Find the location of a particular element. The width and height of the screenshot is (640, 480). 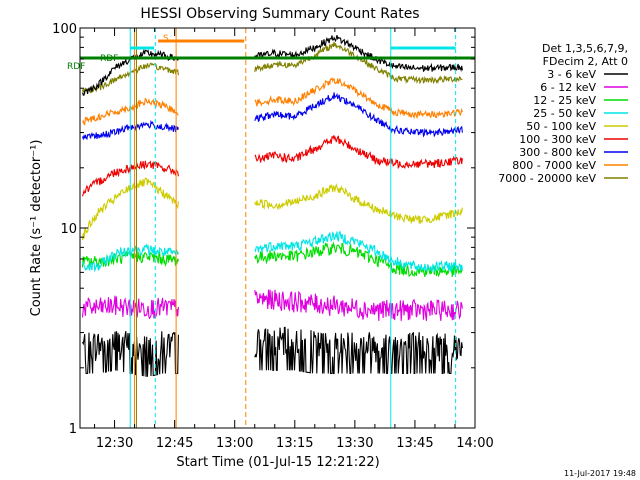

y-axis-label: Count Rate (s⁻¹ detector⁻¹) is located at coordinates (36, 228).